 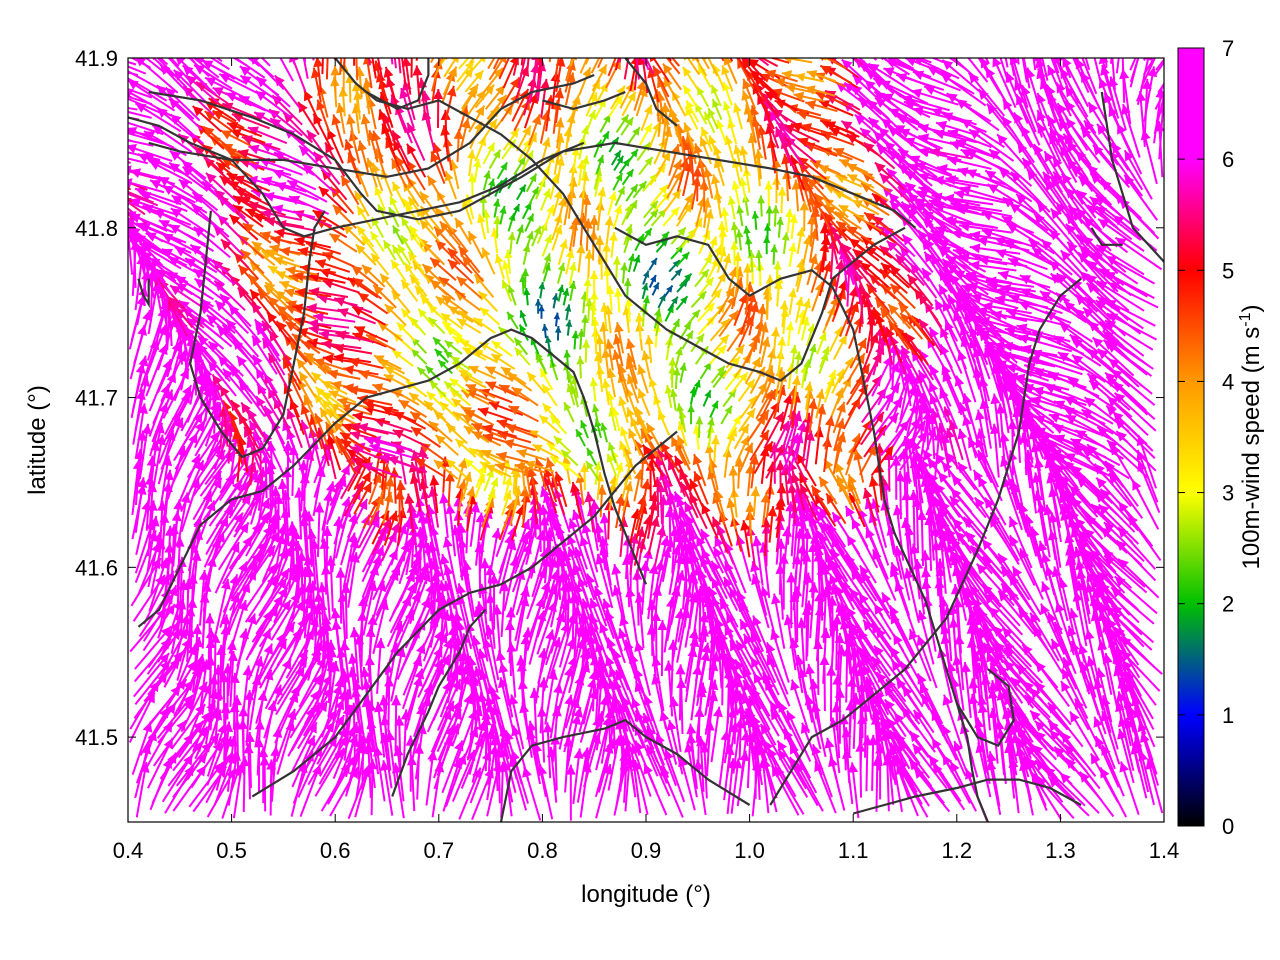 What do you see at coordinates (749, 850) in the screenshot?
I see `x-tick-label: 1.0` at bounding box center [749, 850].